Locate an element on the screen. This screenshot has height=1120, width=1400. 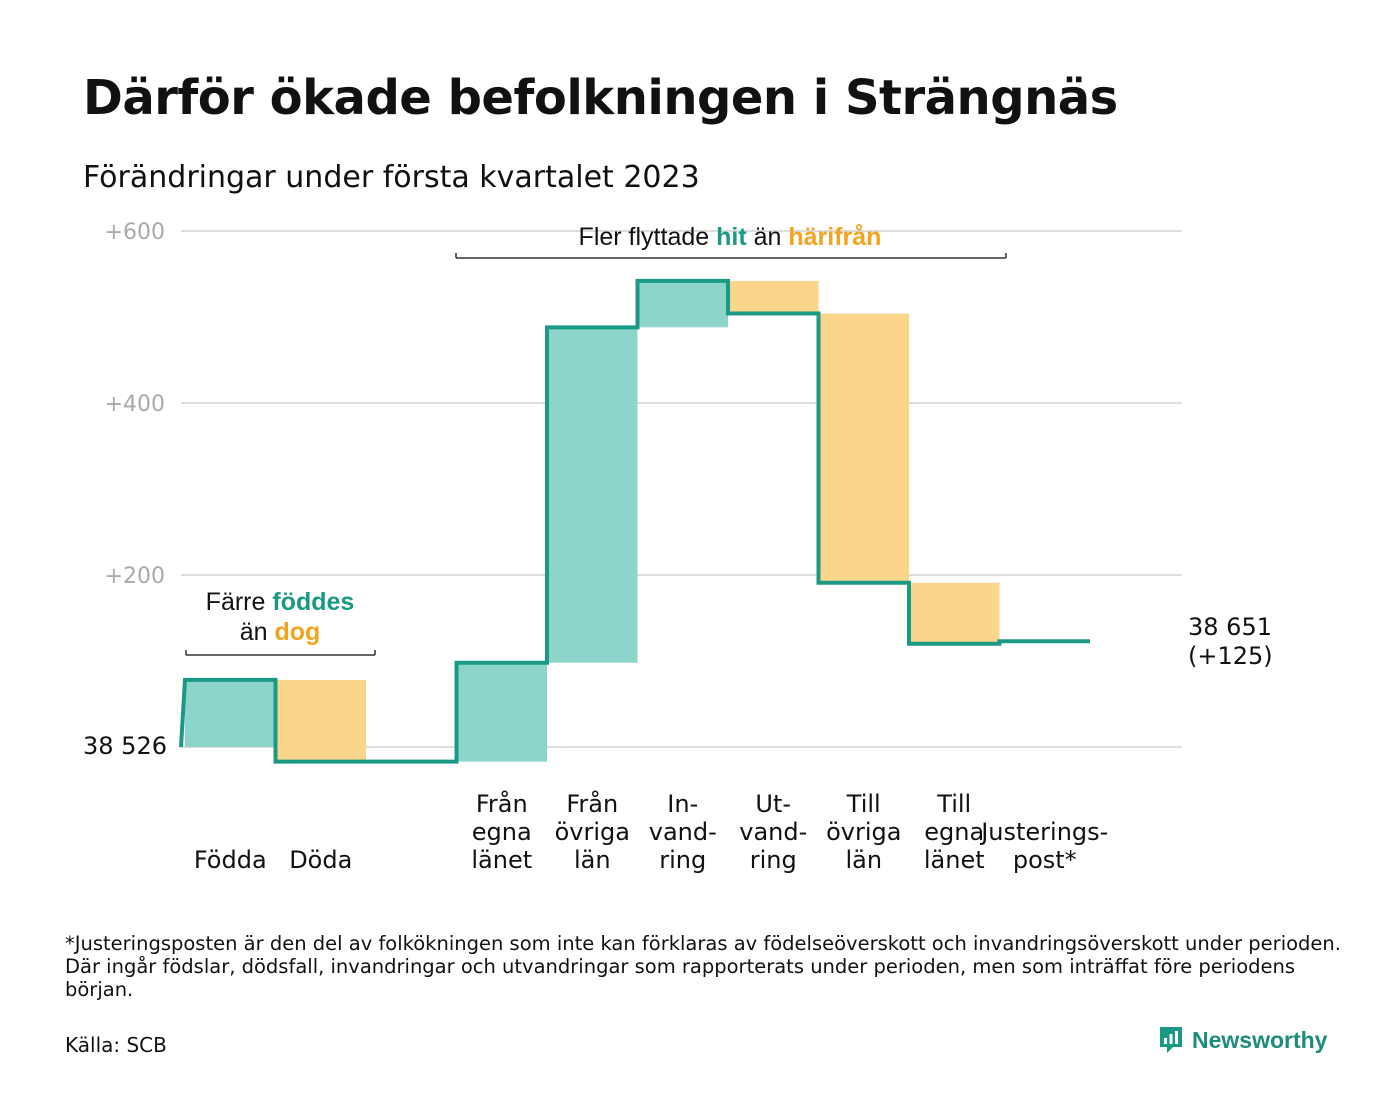
category-label-justering: post* is located at coordinates (1045, 860).